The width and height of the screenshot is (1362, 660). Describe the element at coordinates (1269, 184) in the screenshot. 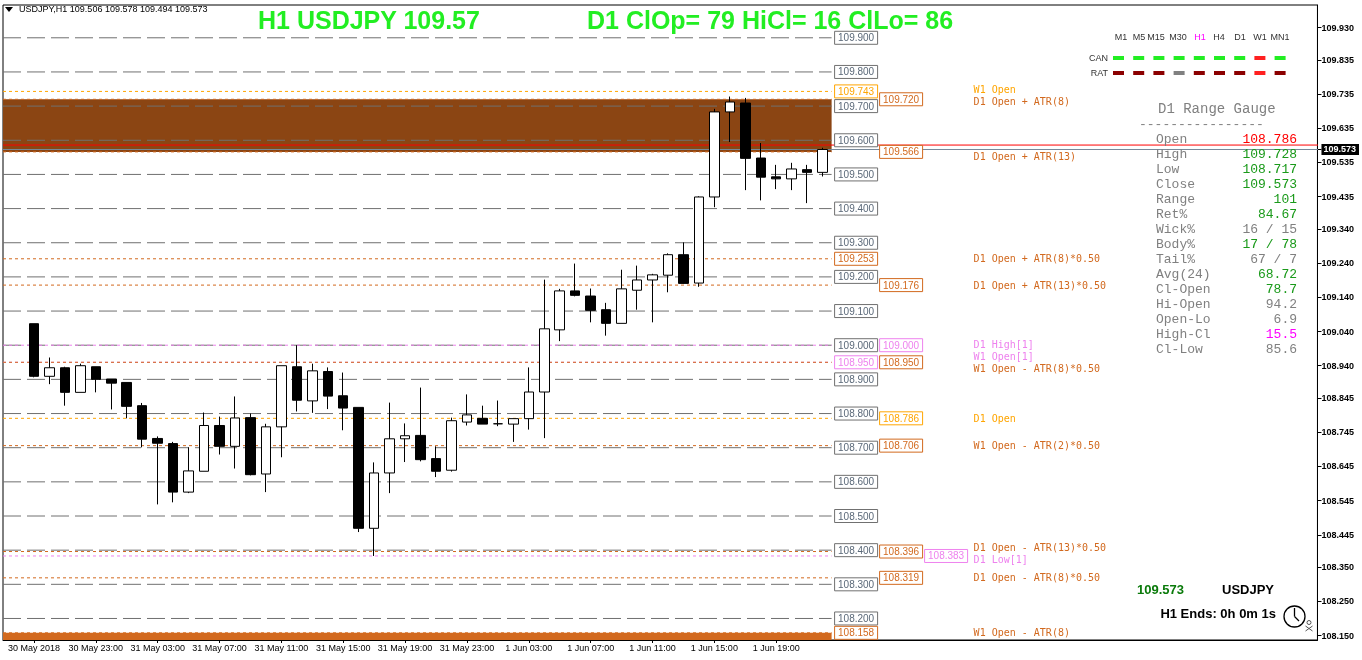

I see `annotation: 109.573` at that location.